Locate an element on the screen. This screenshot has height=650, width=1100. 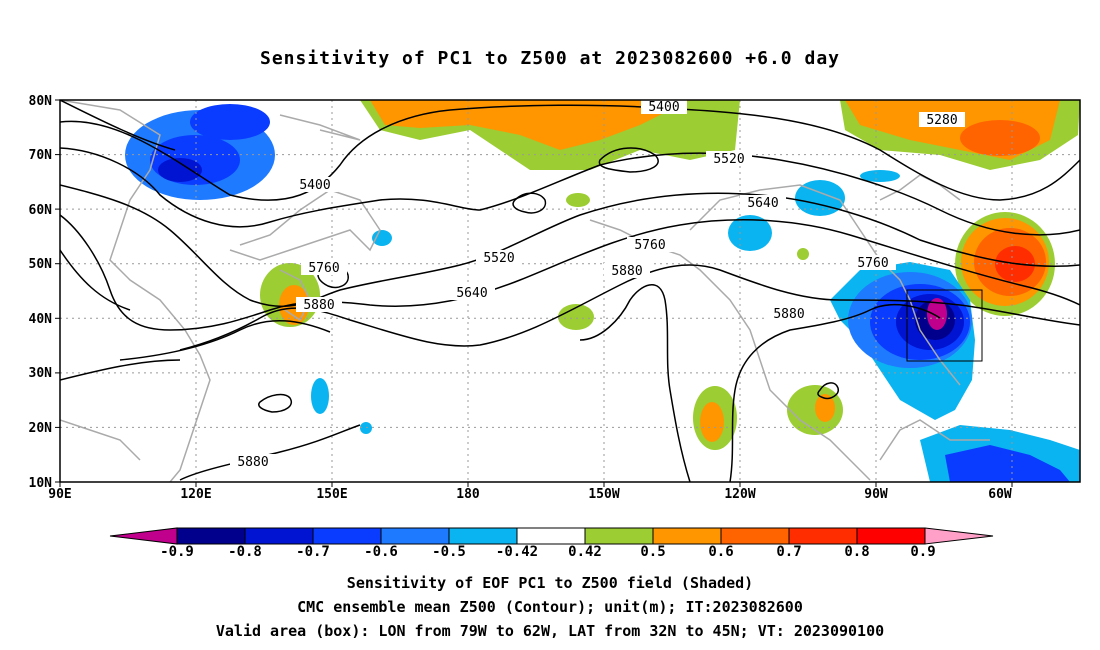
colorbar-label: 0.6 is located at coordinates (720, 552).